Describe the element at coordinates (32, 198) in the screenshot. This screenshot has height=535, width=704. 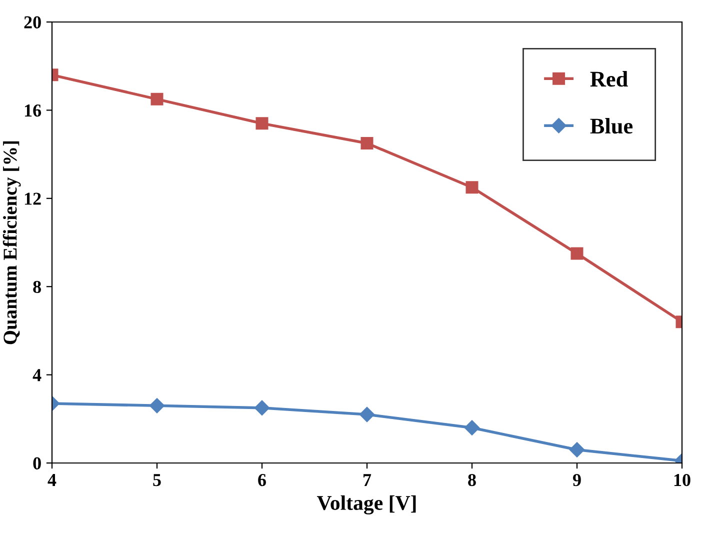
I see `y-tick-label: 12` at that location.